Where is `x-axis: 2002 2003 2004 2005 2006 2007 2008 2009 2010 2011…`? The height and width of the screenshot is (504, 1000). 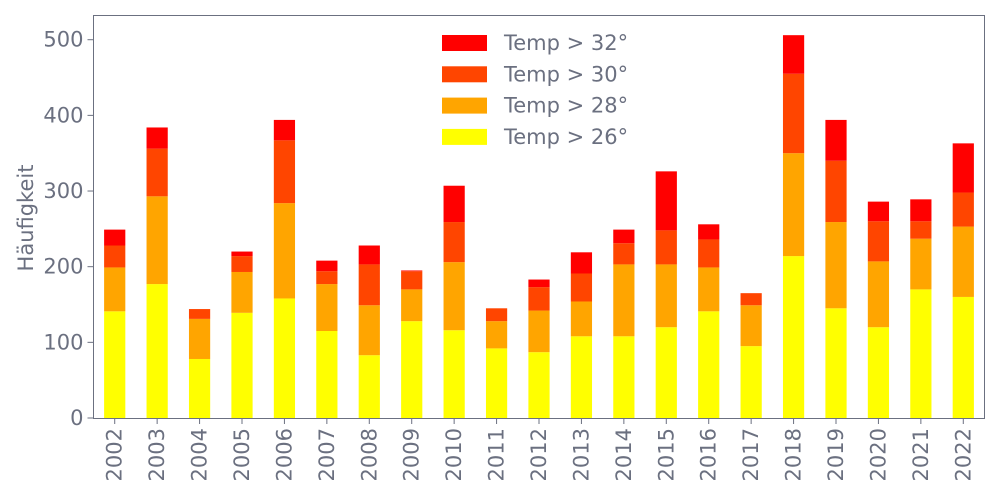
x-axis: 2002 2003 2004 2005 2006 2007 2008 2009 2010 2011… is located at coordinates (539, 449).